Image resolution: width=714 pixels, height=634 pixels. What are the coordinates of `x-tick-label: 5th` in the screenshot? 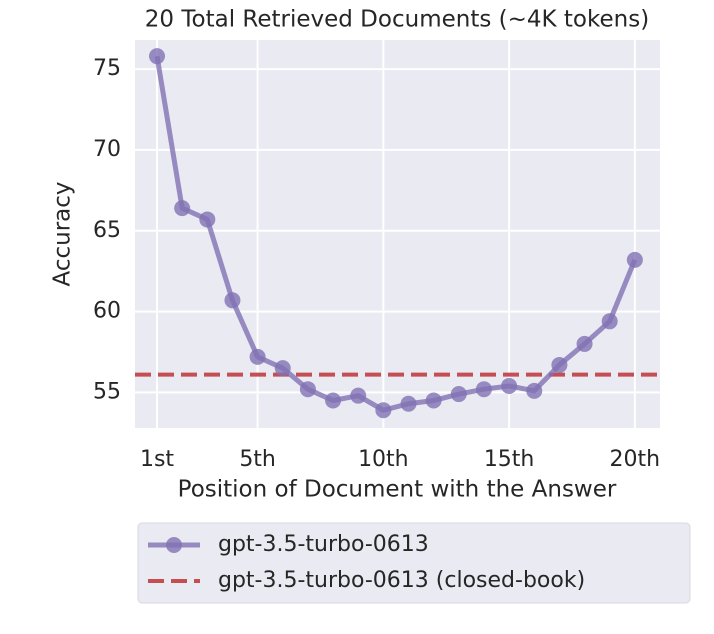 It's located at (257, 459).